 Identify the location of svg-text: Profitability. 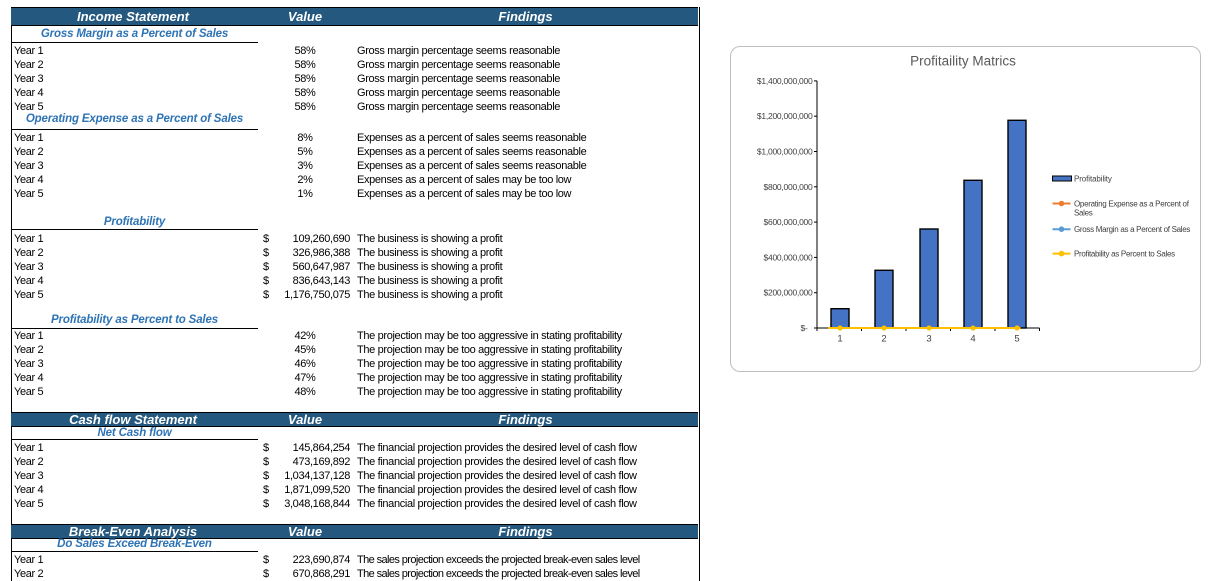
(1093, 178).